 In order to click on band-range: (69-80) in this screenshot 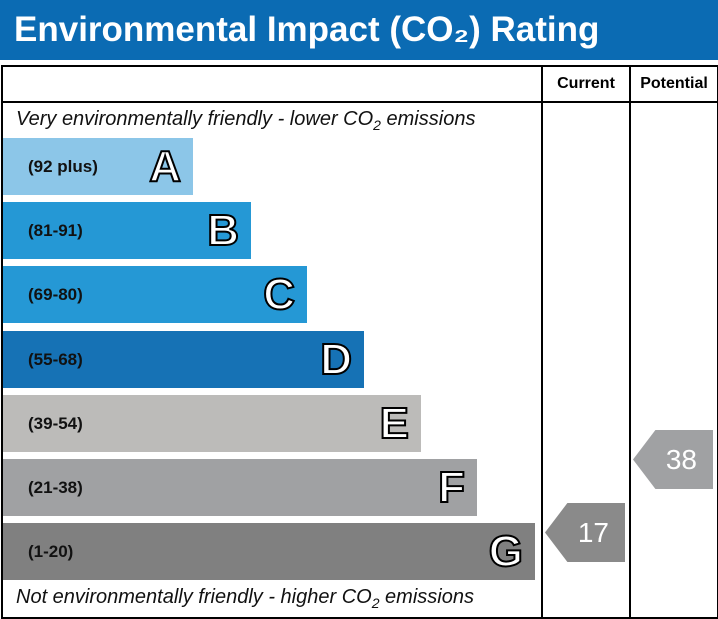, I will do `click(55, 294)`.